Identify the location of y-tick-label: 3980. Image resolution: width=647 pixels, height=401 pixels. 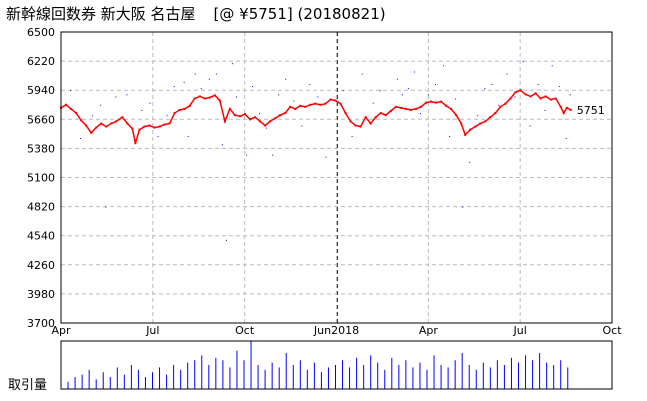
(41, 294).